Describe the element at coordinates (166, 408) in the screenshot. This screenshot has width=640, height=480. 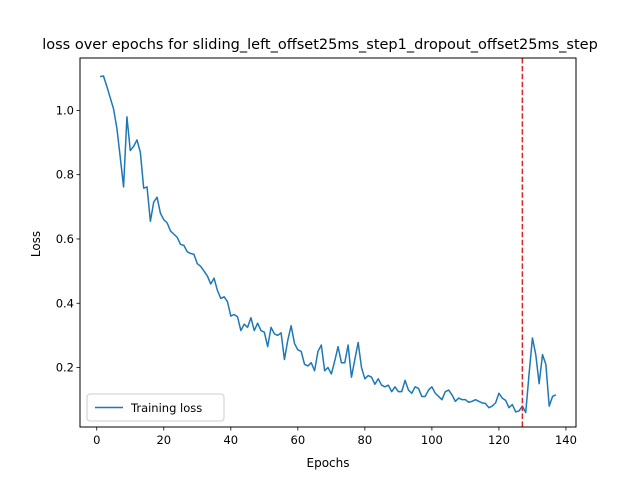
I see `legend-label: Training loss` at that location.